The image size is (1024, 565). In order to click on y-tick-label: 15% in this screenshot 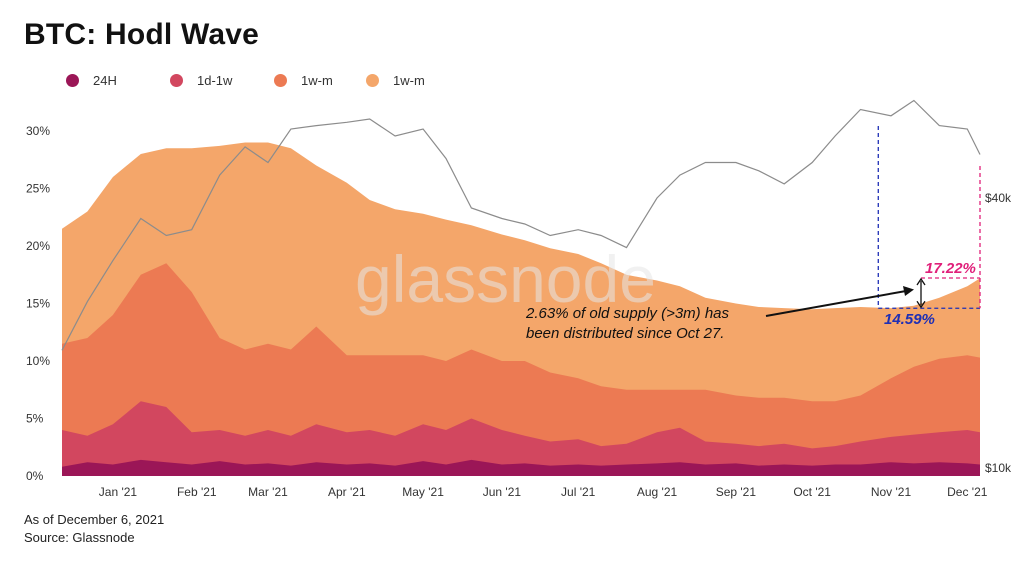, I will do `click(38, 304)`.